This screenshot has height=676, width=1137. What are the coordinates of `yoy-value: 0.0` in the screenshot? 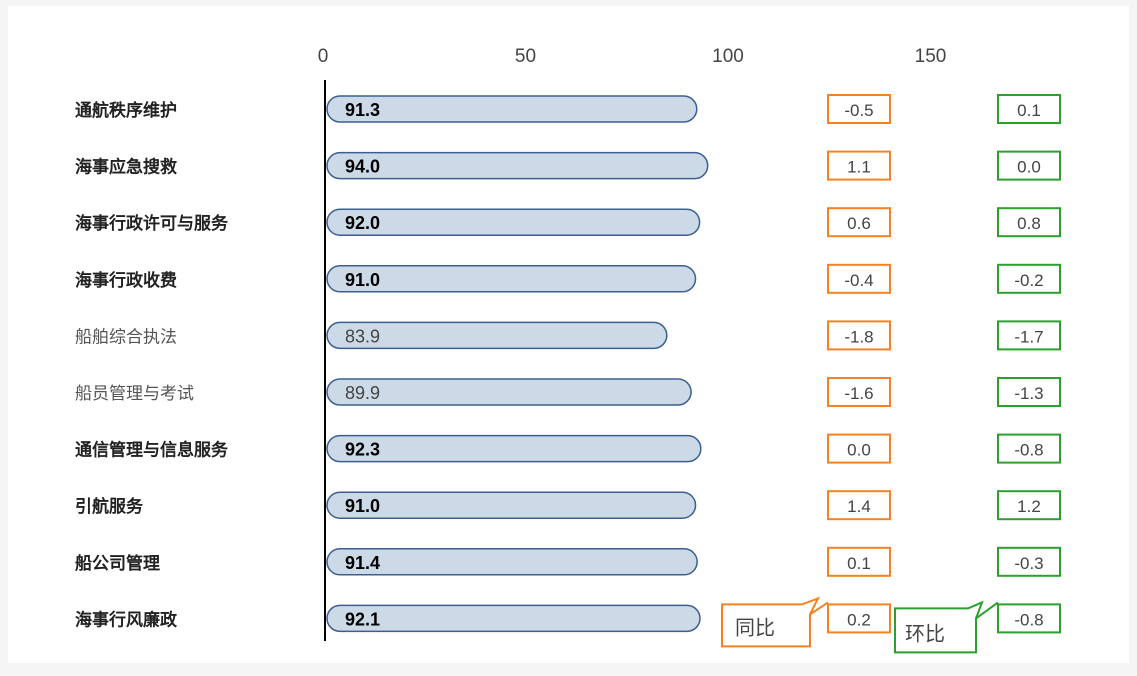 It's located at (859, 450).